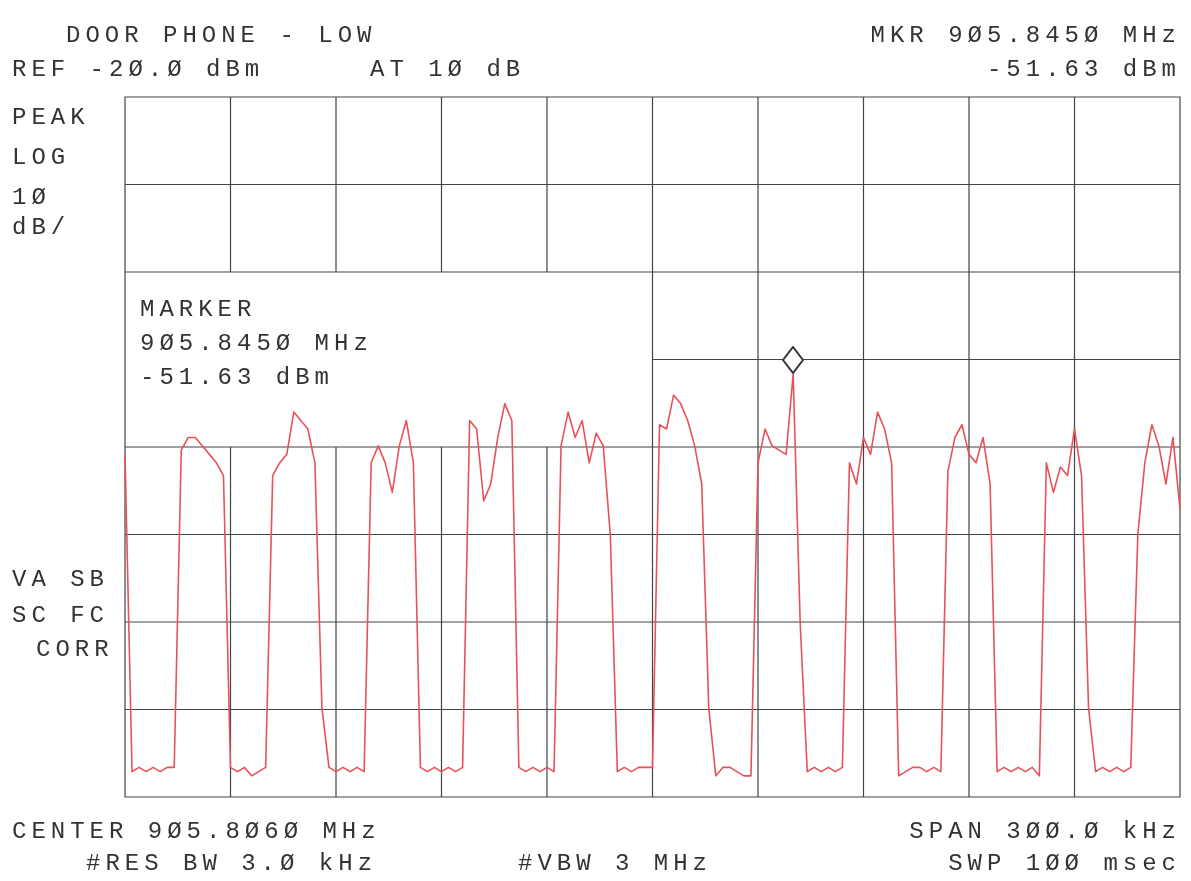 The height and width of the screenshot is (881, 1191). What do you see at coordinates (615, 864) in the screenshot?
I see `text: #VBW 3 MHz` at bounding box center [615, 864].